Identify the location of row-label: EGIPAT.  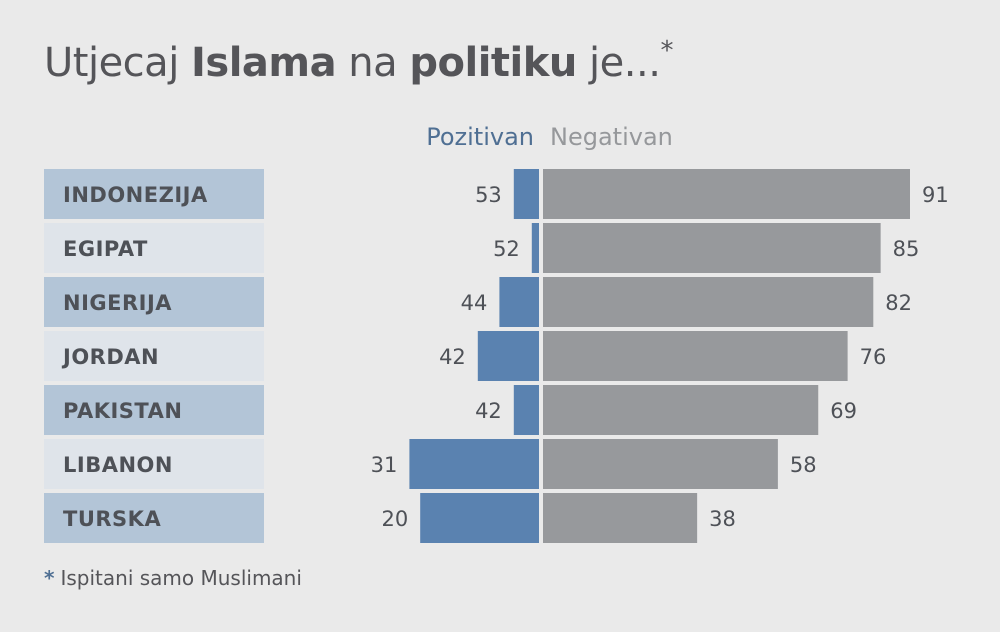
(105, 249).